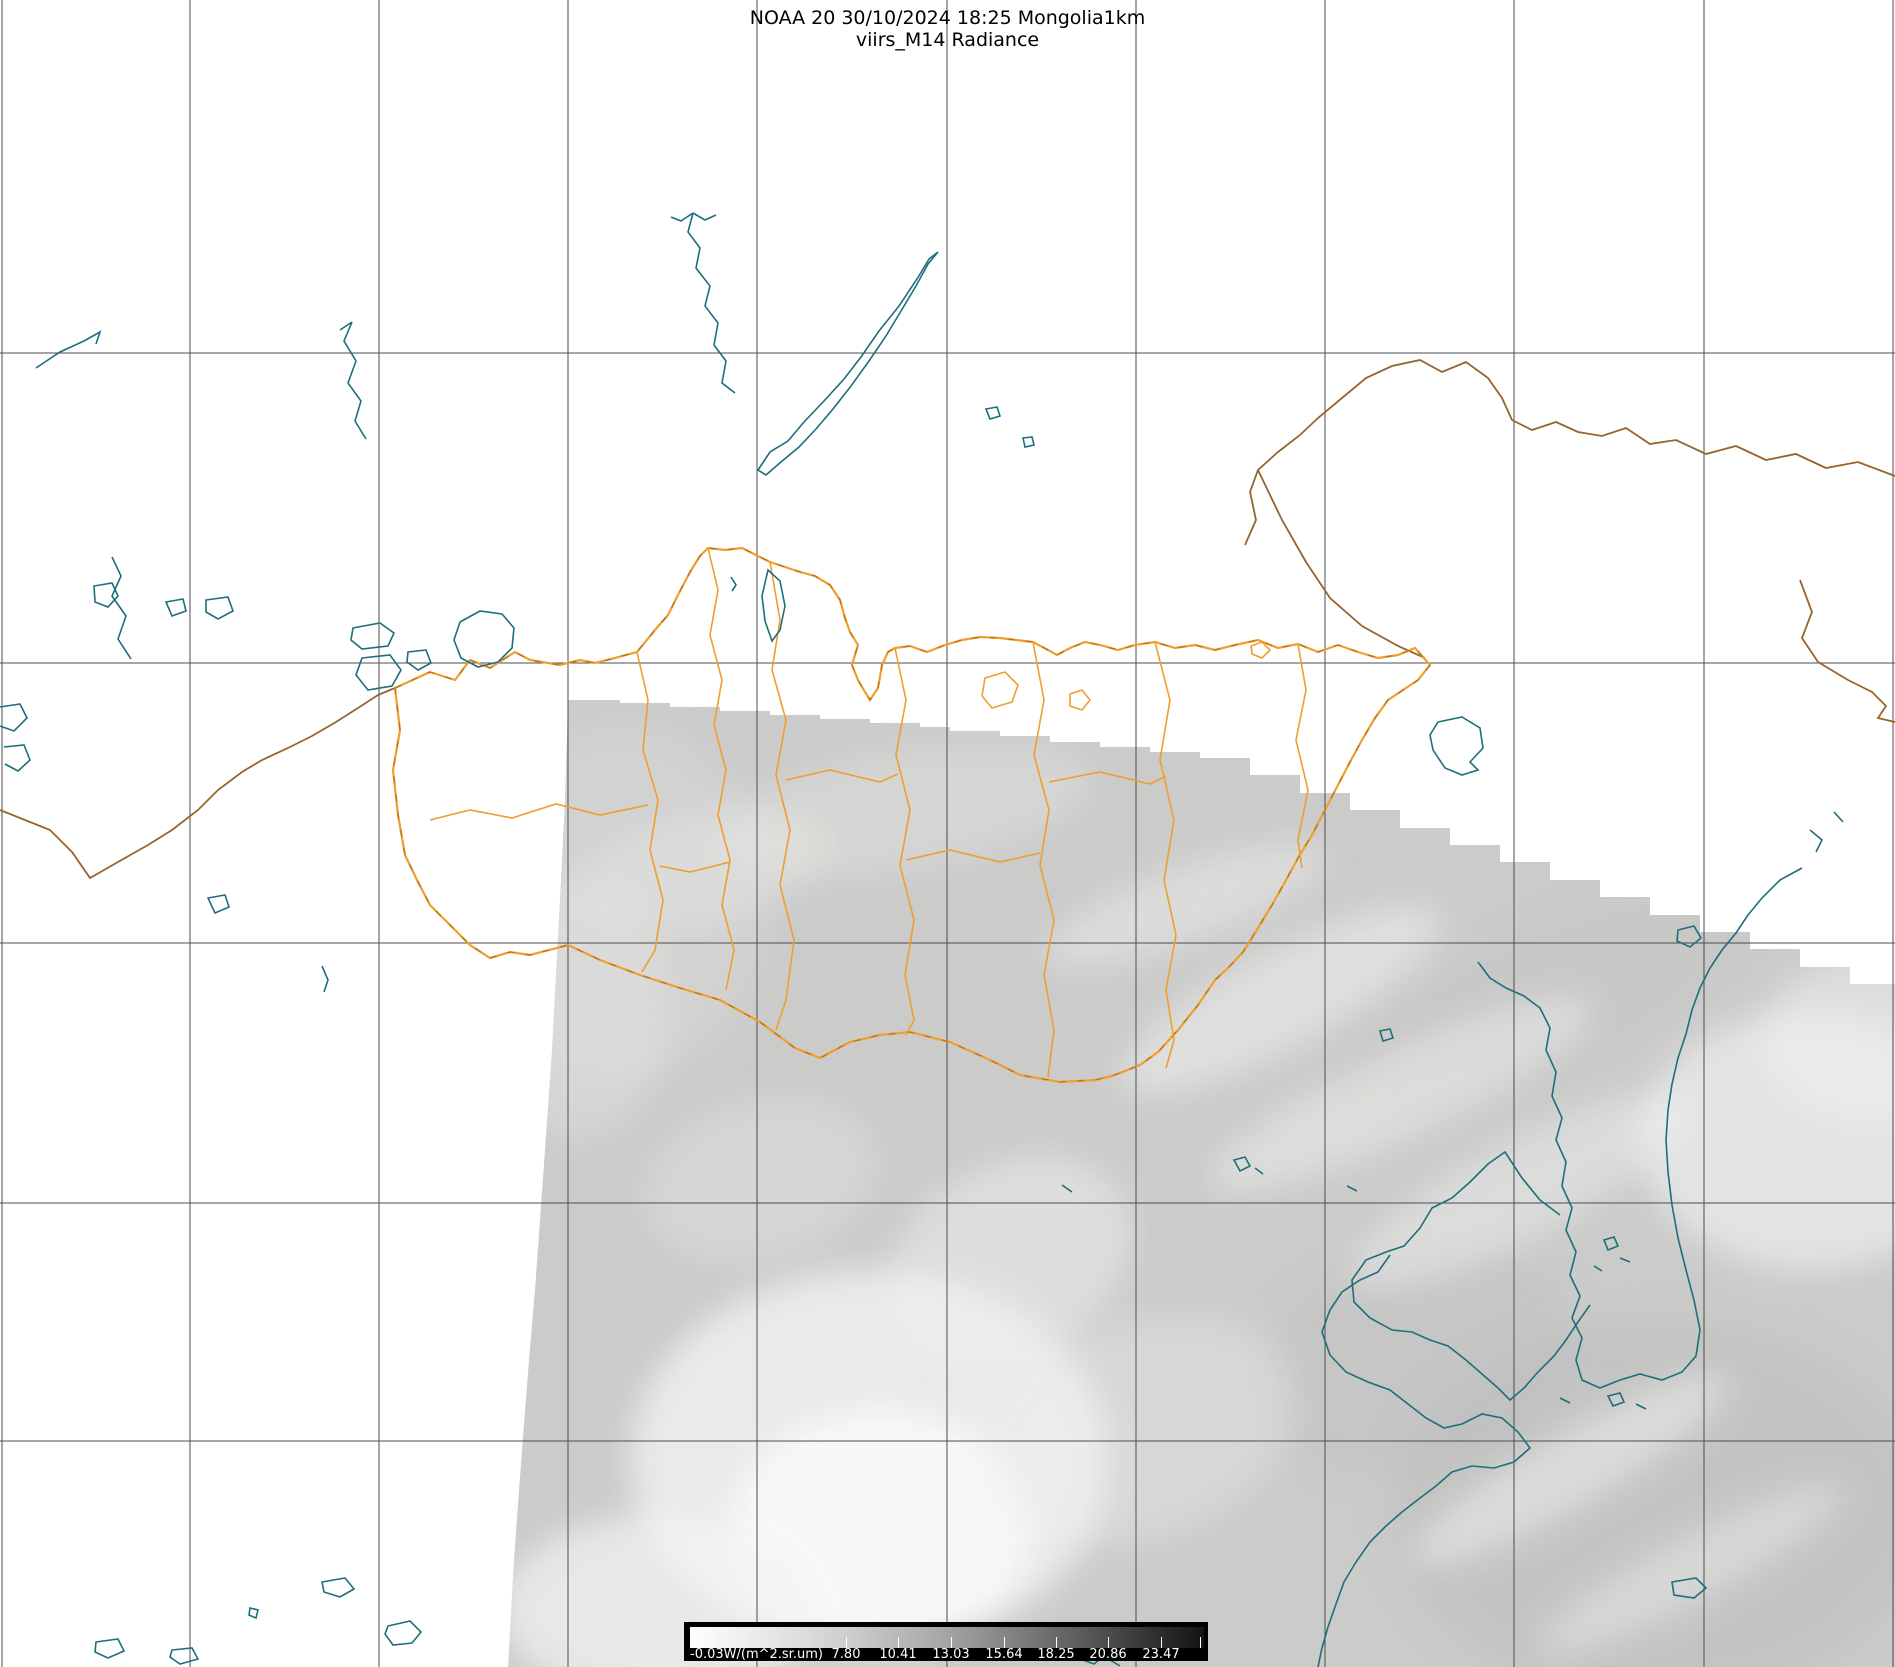 This screenshot has width=1895, height=1667. Describe the element at coordinates (1471, 1276) in the screenshot. I see `coast-liaodong-bay` at that location.